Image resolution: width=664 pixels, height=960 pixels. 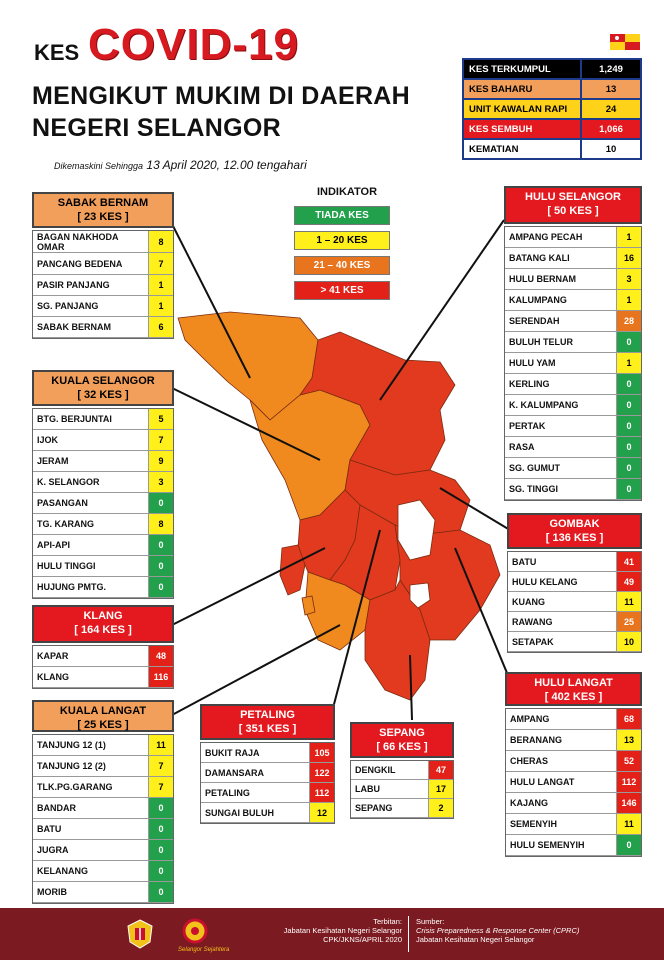 I want to click on mukim-row: SUNGAI BULUH 12, so click(x=267, y=813).